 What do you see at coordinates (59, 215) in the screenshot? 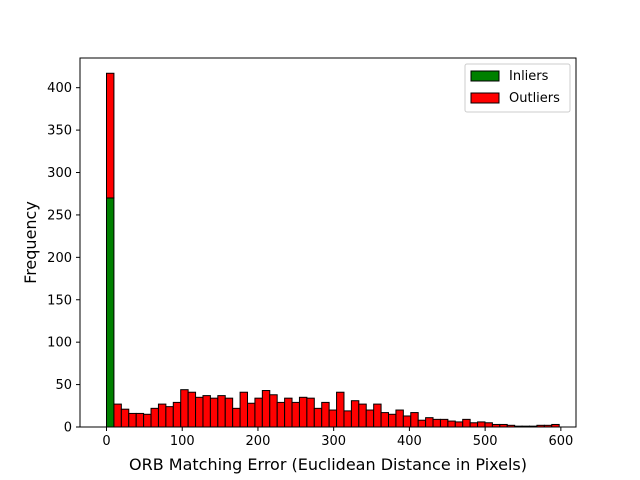
I see `y-tick-label: 250` at bounding box center [59, 215].